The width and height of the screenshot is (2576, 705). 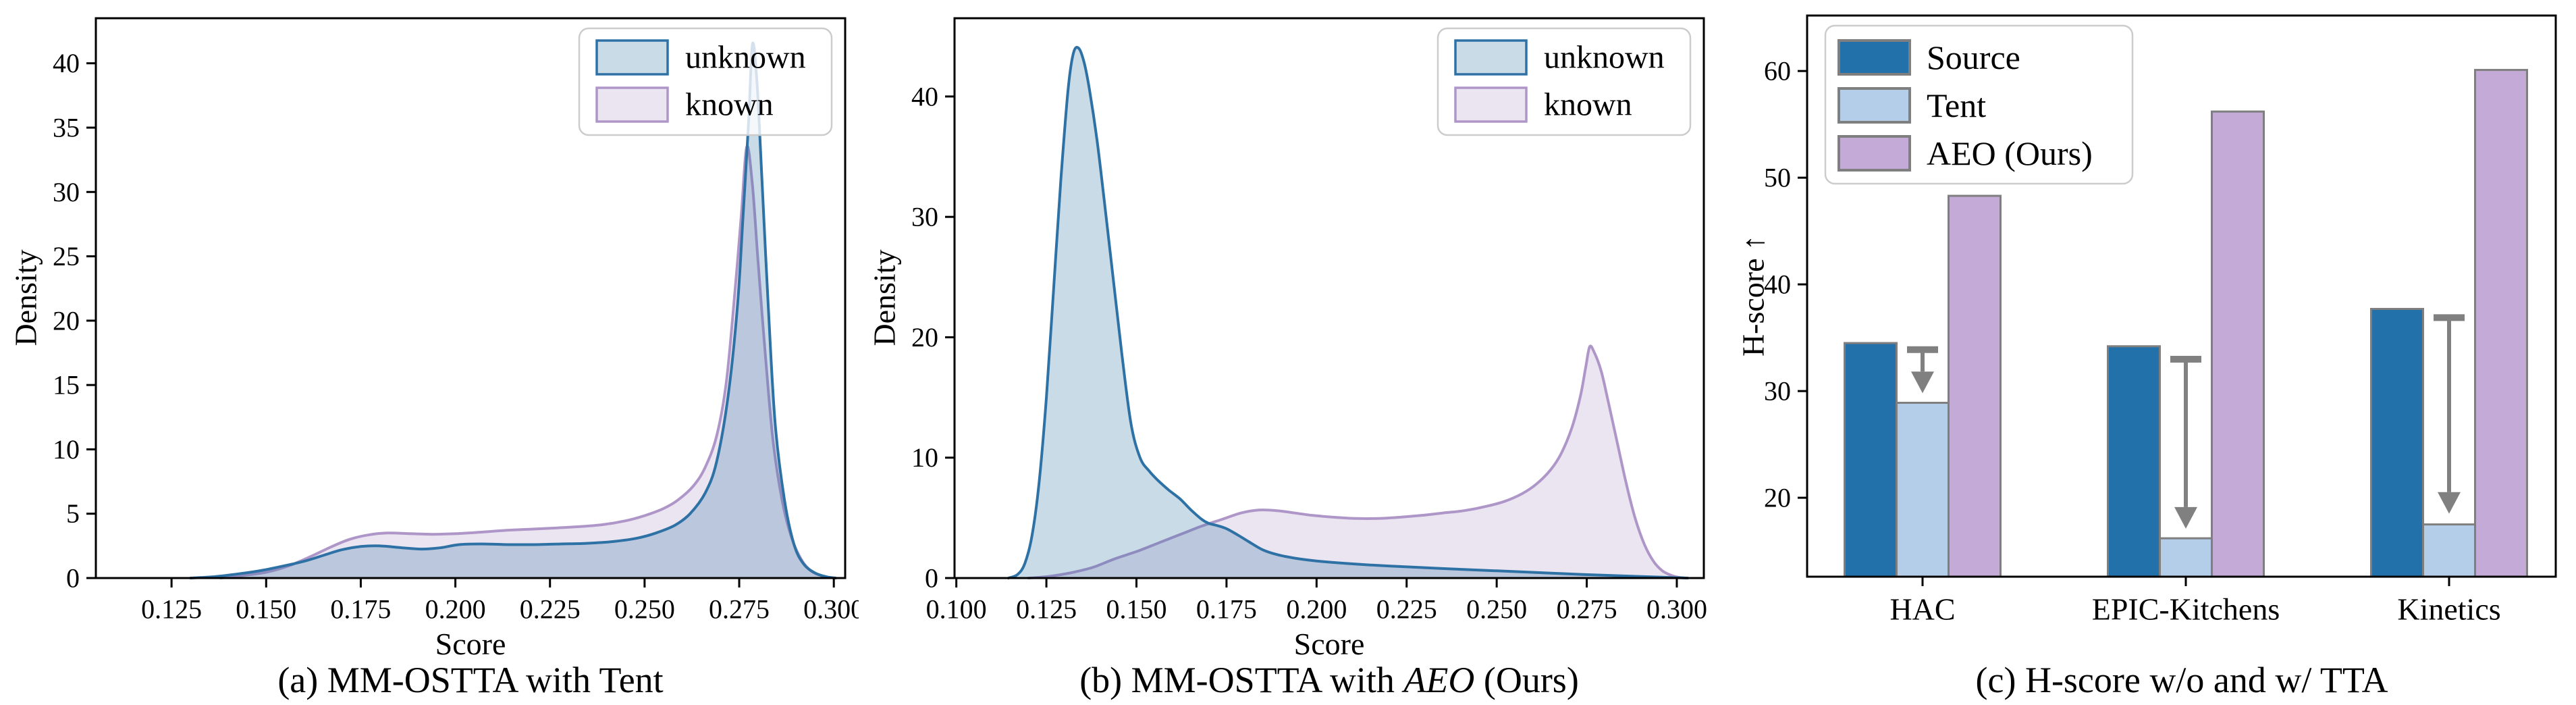 What do you see at coordinates (1527, 680) in the screenshot?
I see `caption-b-text-2: (Ours)` at bounding box center [1527, 680].